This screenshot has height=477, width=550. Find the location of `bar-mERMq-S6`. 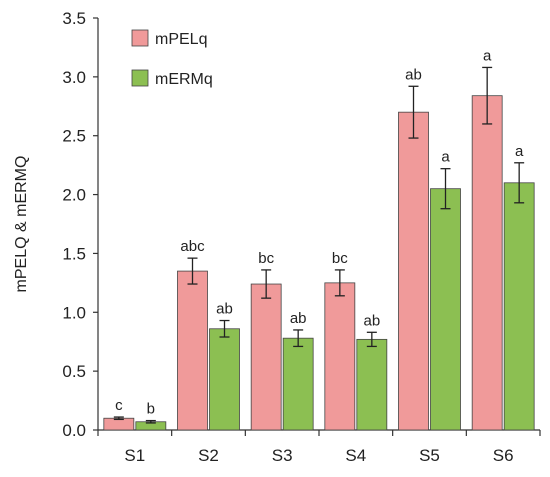

bar-mERMq-S6 is located at coordinates (519, 306).